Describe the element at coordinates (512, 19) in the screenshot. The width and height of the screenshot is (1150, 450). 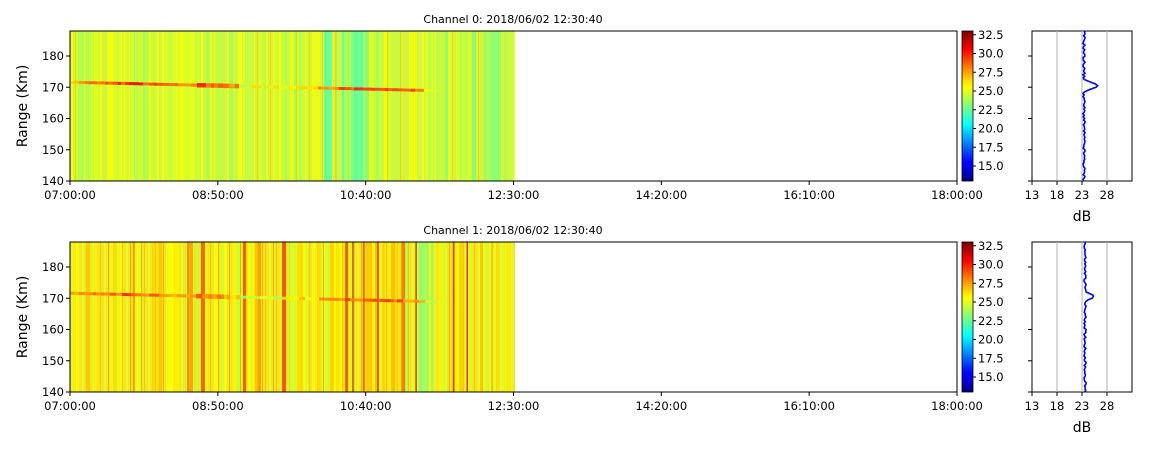
I see `panel-title: Channel 0: 2018/06/02 12:30:40` at that location.